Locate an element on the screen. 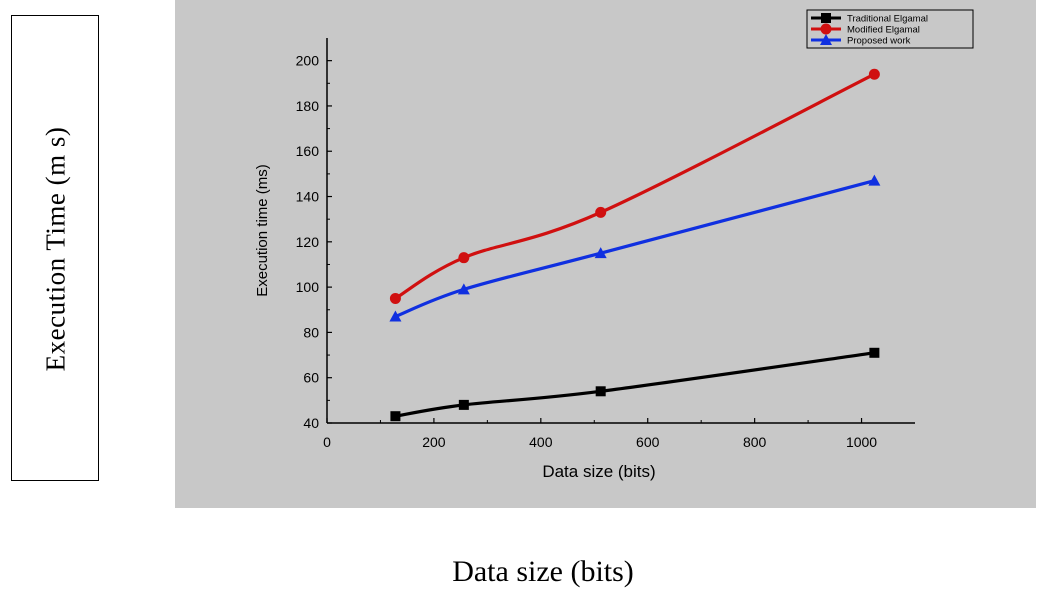 This screenshot has width=1038, height=589. outer-ylabel-box: Execution Time (m s) is located at coordinates (55, 248).